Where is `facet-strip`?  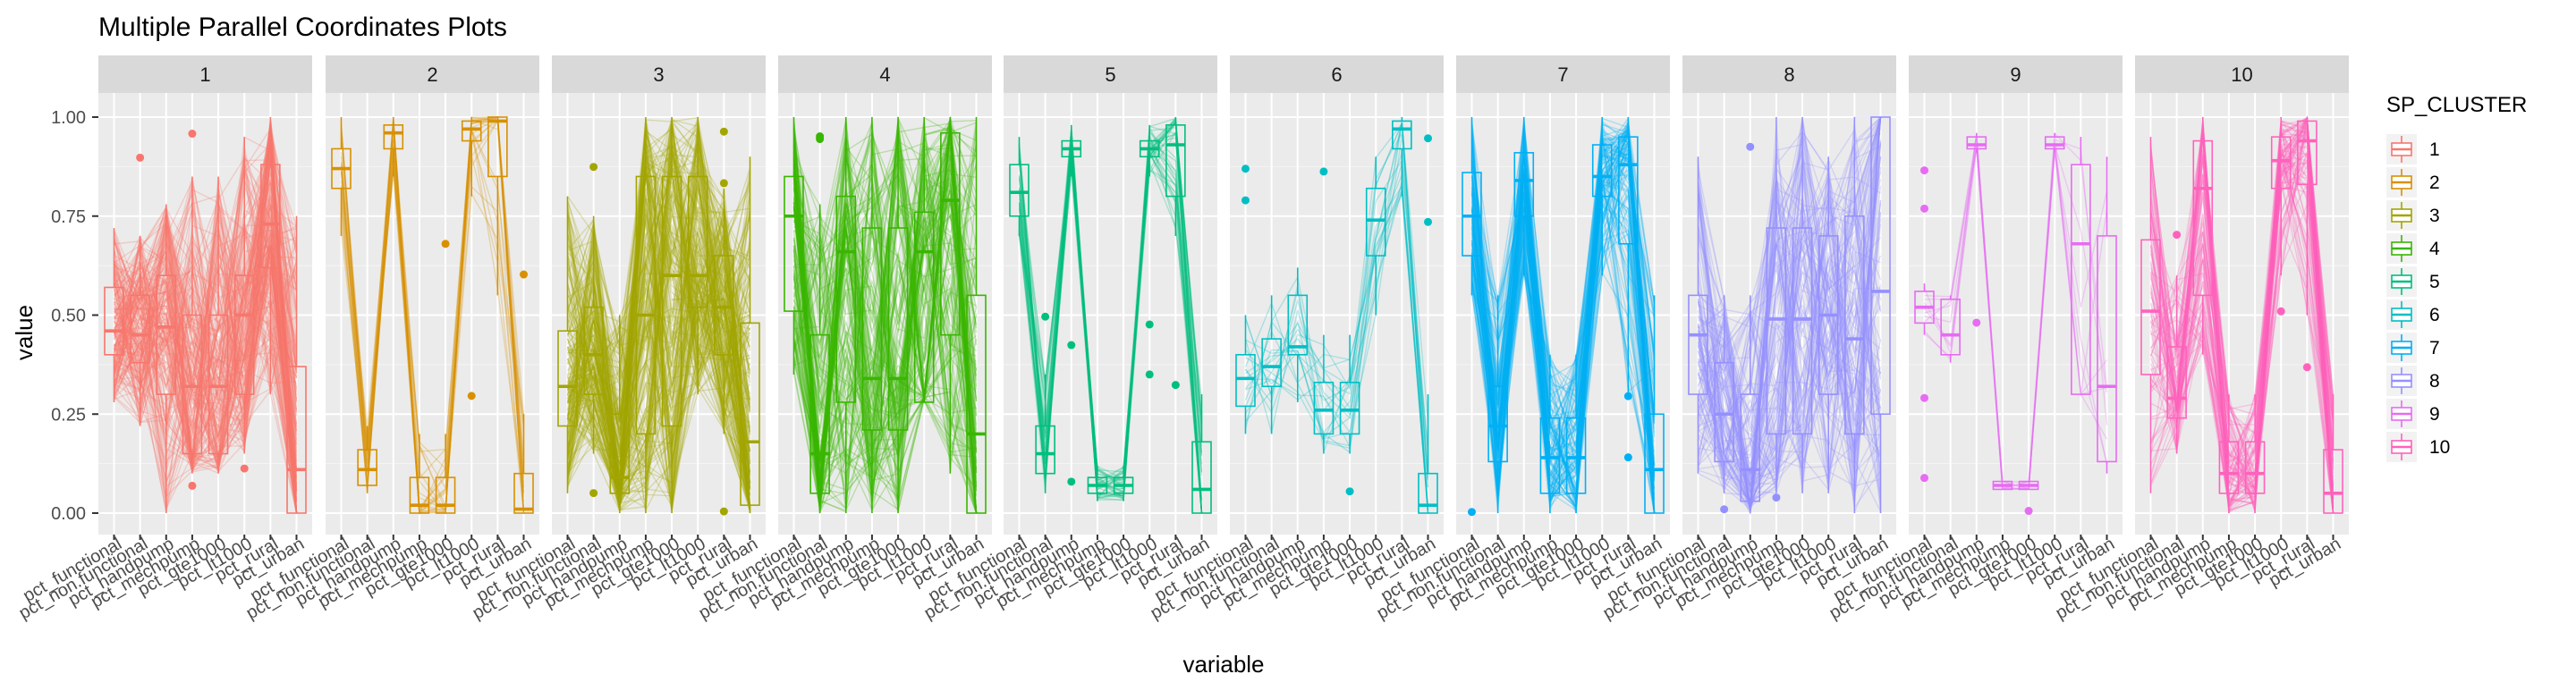 facet-strip is located at coordinates (432, 74).